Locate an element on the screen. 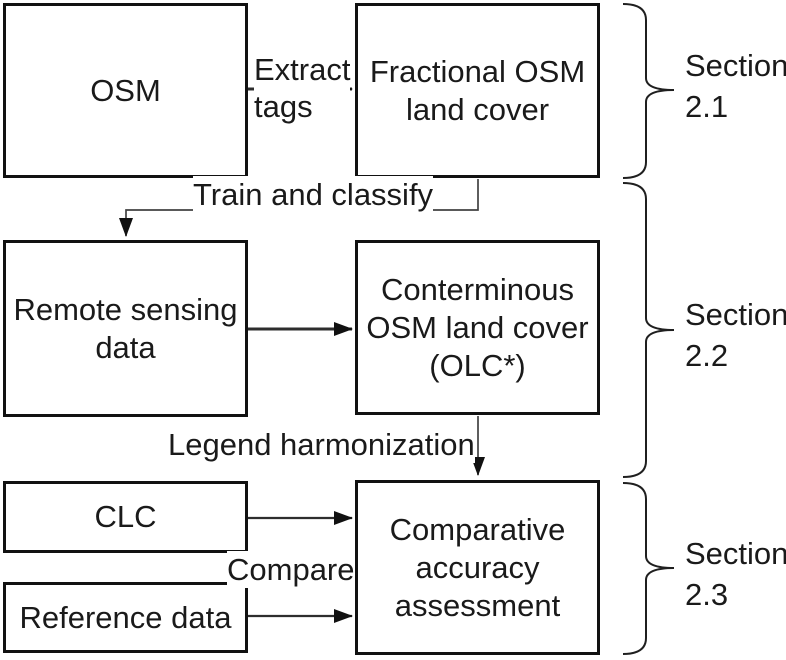 This screenshot has height=660, width=786. edge-label-compare: Compare is located at coordinates (291, 569).